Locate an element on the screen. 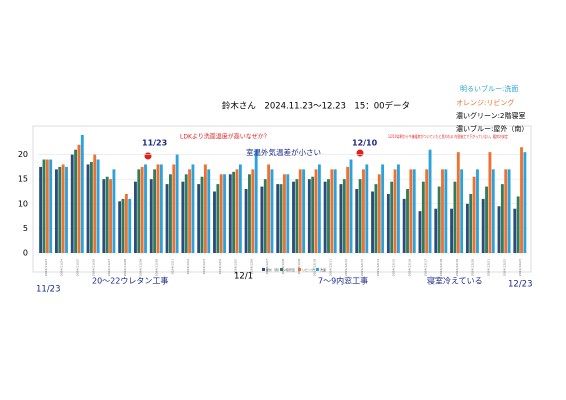  x-tick-label: 2024/12/10 is located at coordinates (315, 267).